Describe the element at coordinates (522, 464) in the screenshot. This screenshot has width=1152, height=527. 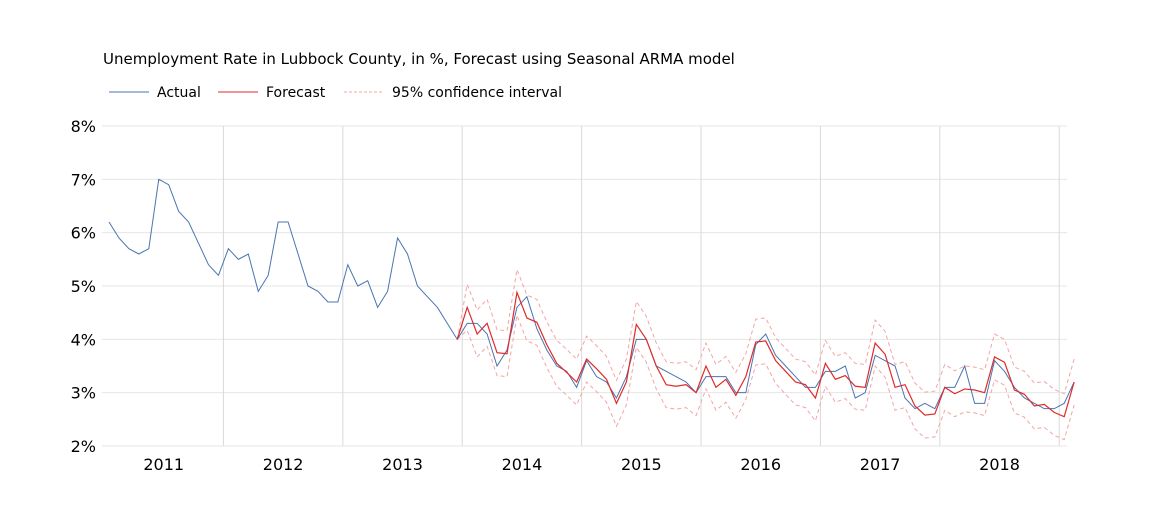
I see `x-tick-label: 2014` at that location.